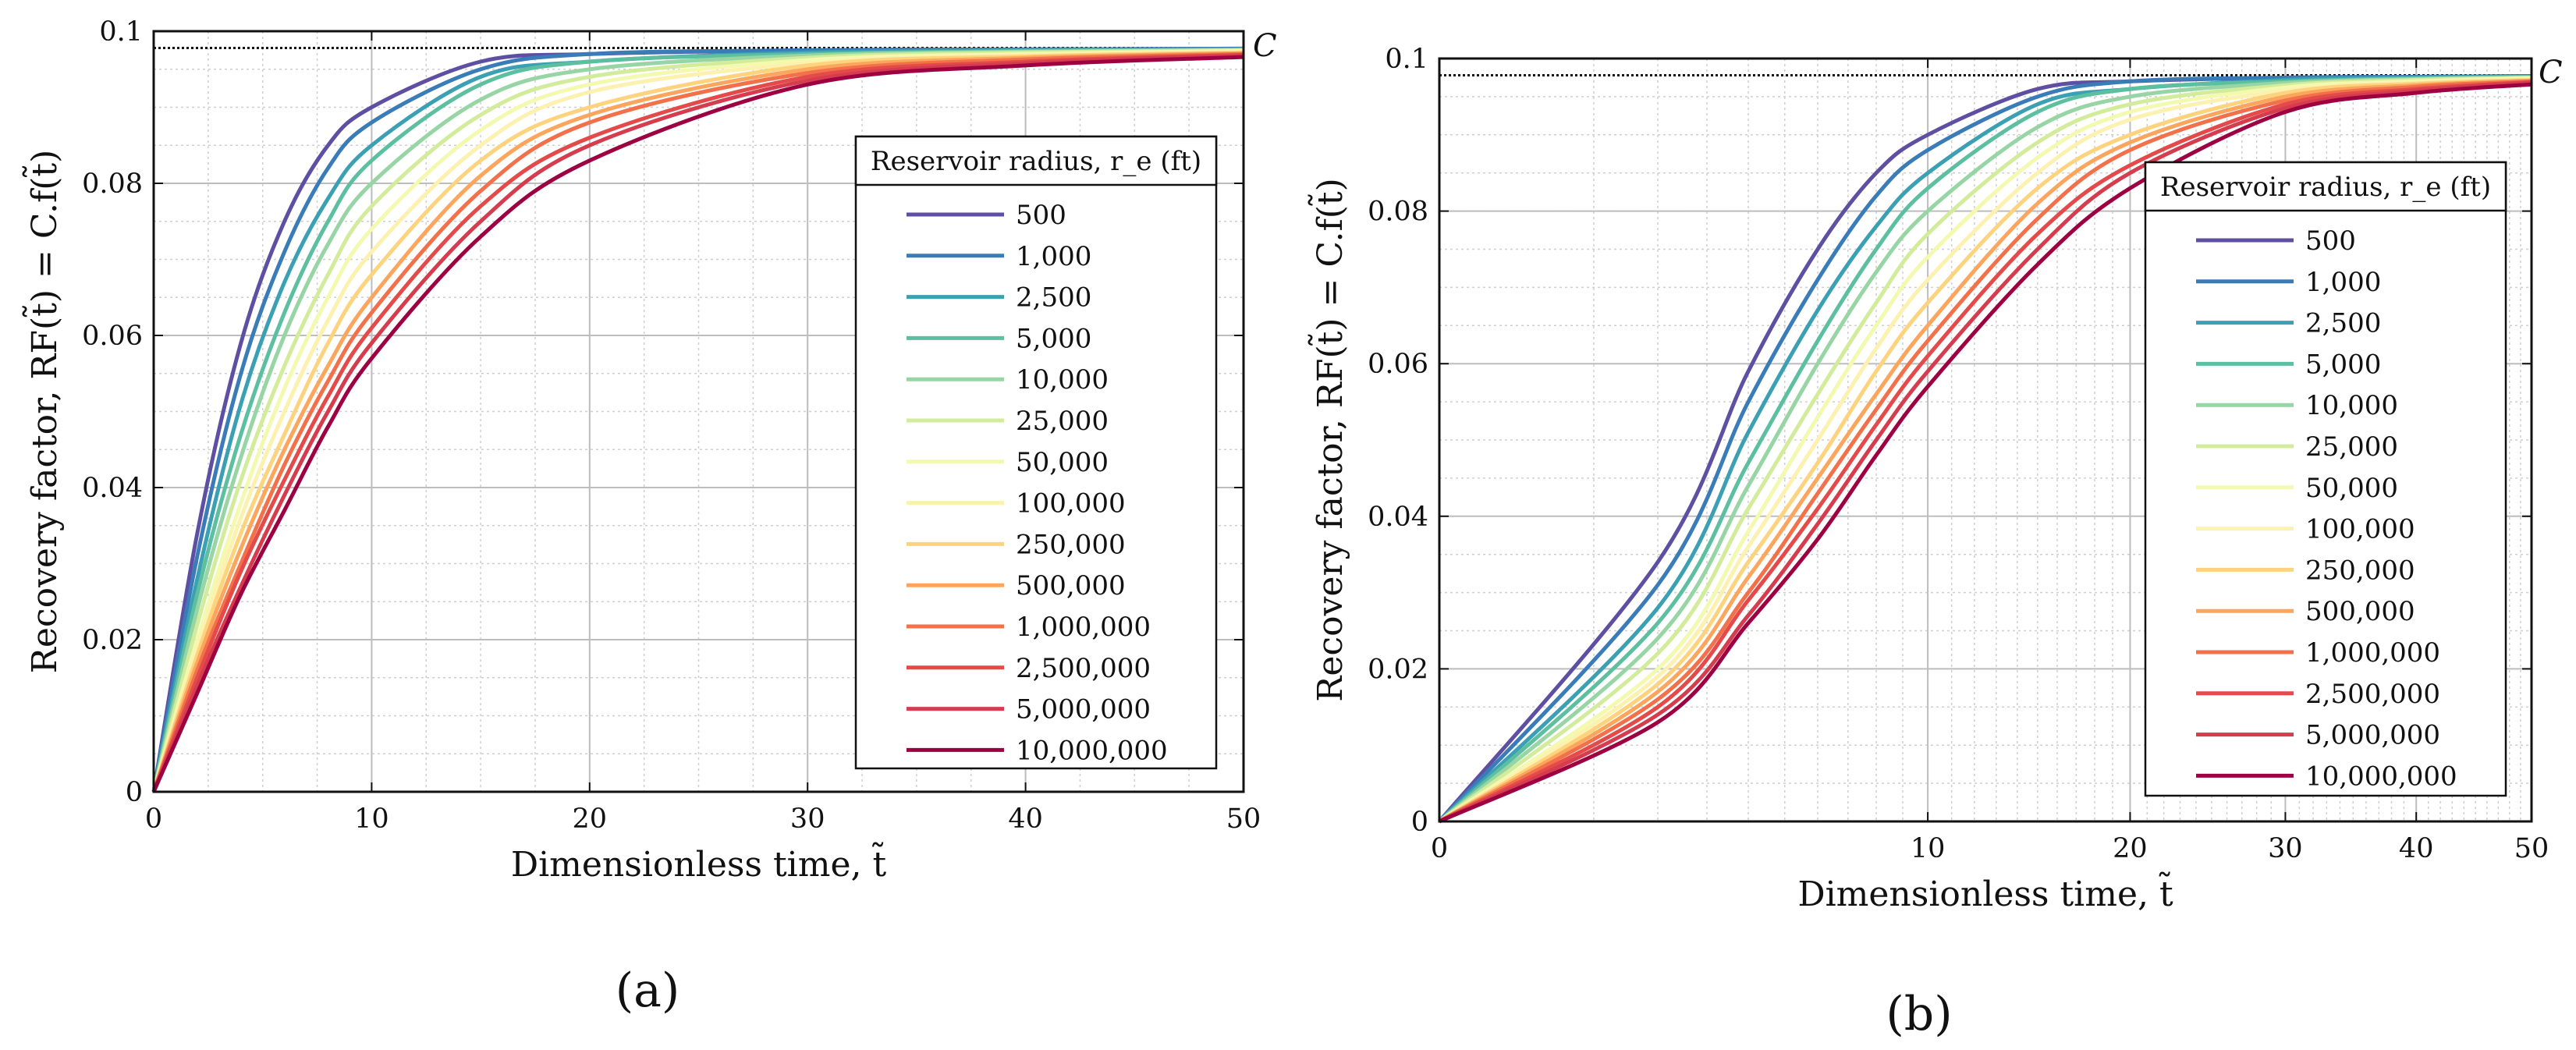 The width and height of the screenshot is (2576, 1050). I want to click on panel-label: (b), so click(1919, 1014).